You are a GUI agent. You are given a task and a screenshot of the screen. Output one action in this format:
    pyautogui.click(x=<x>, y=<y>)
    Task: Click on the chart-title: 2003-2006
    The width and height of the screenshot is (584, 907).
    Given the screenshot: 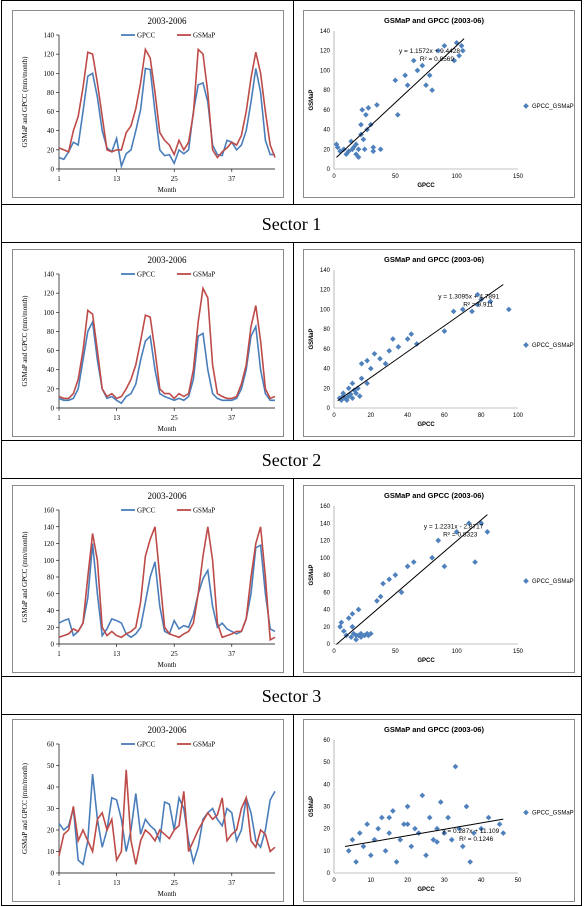 What is the action you would take?
    pyautogui.click(x=167, y=730)
    